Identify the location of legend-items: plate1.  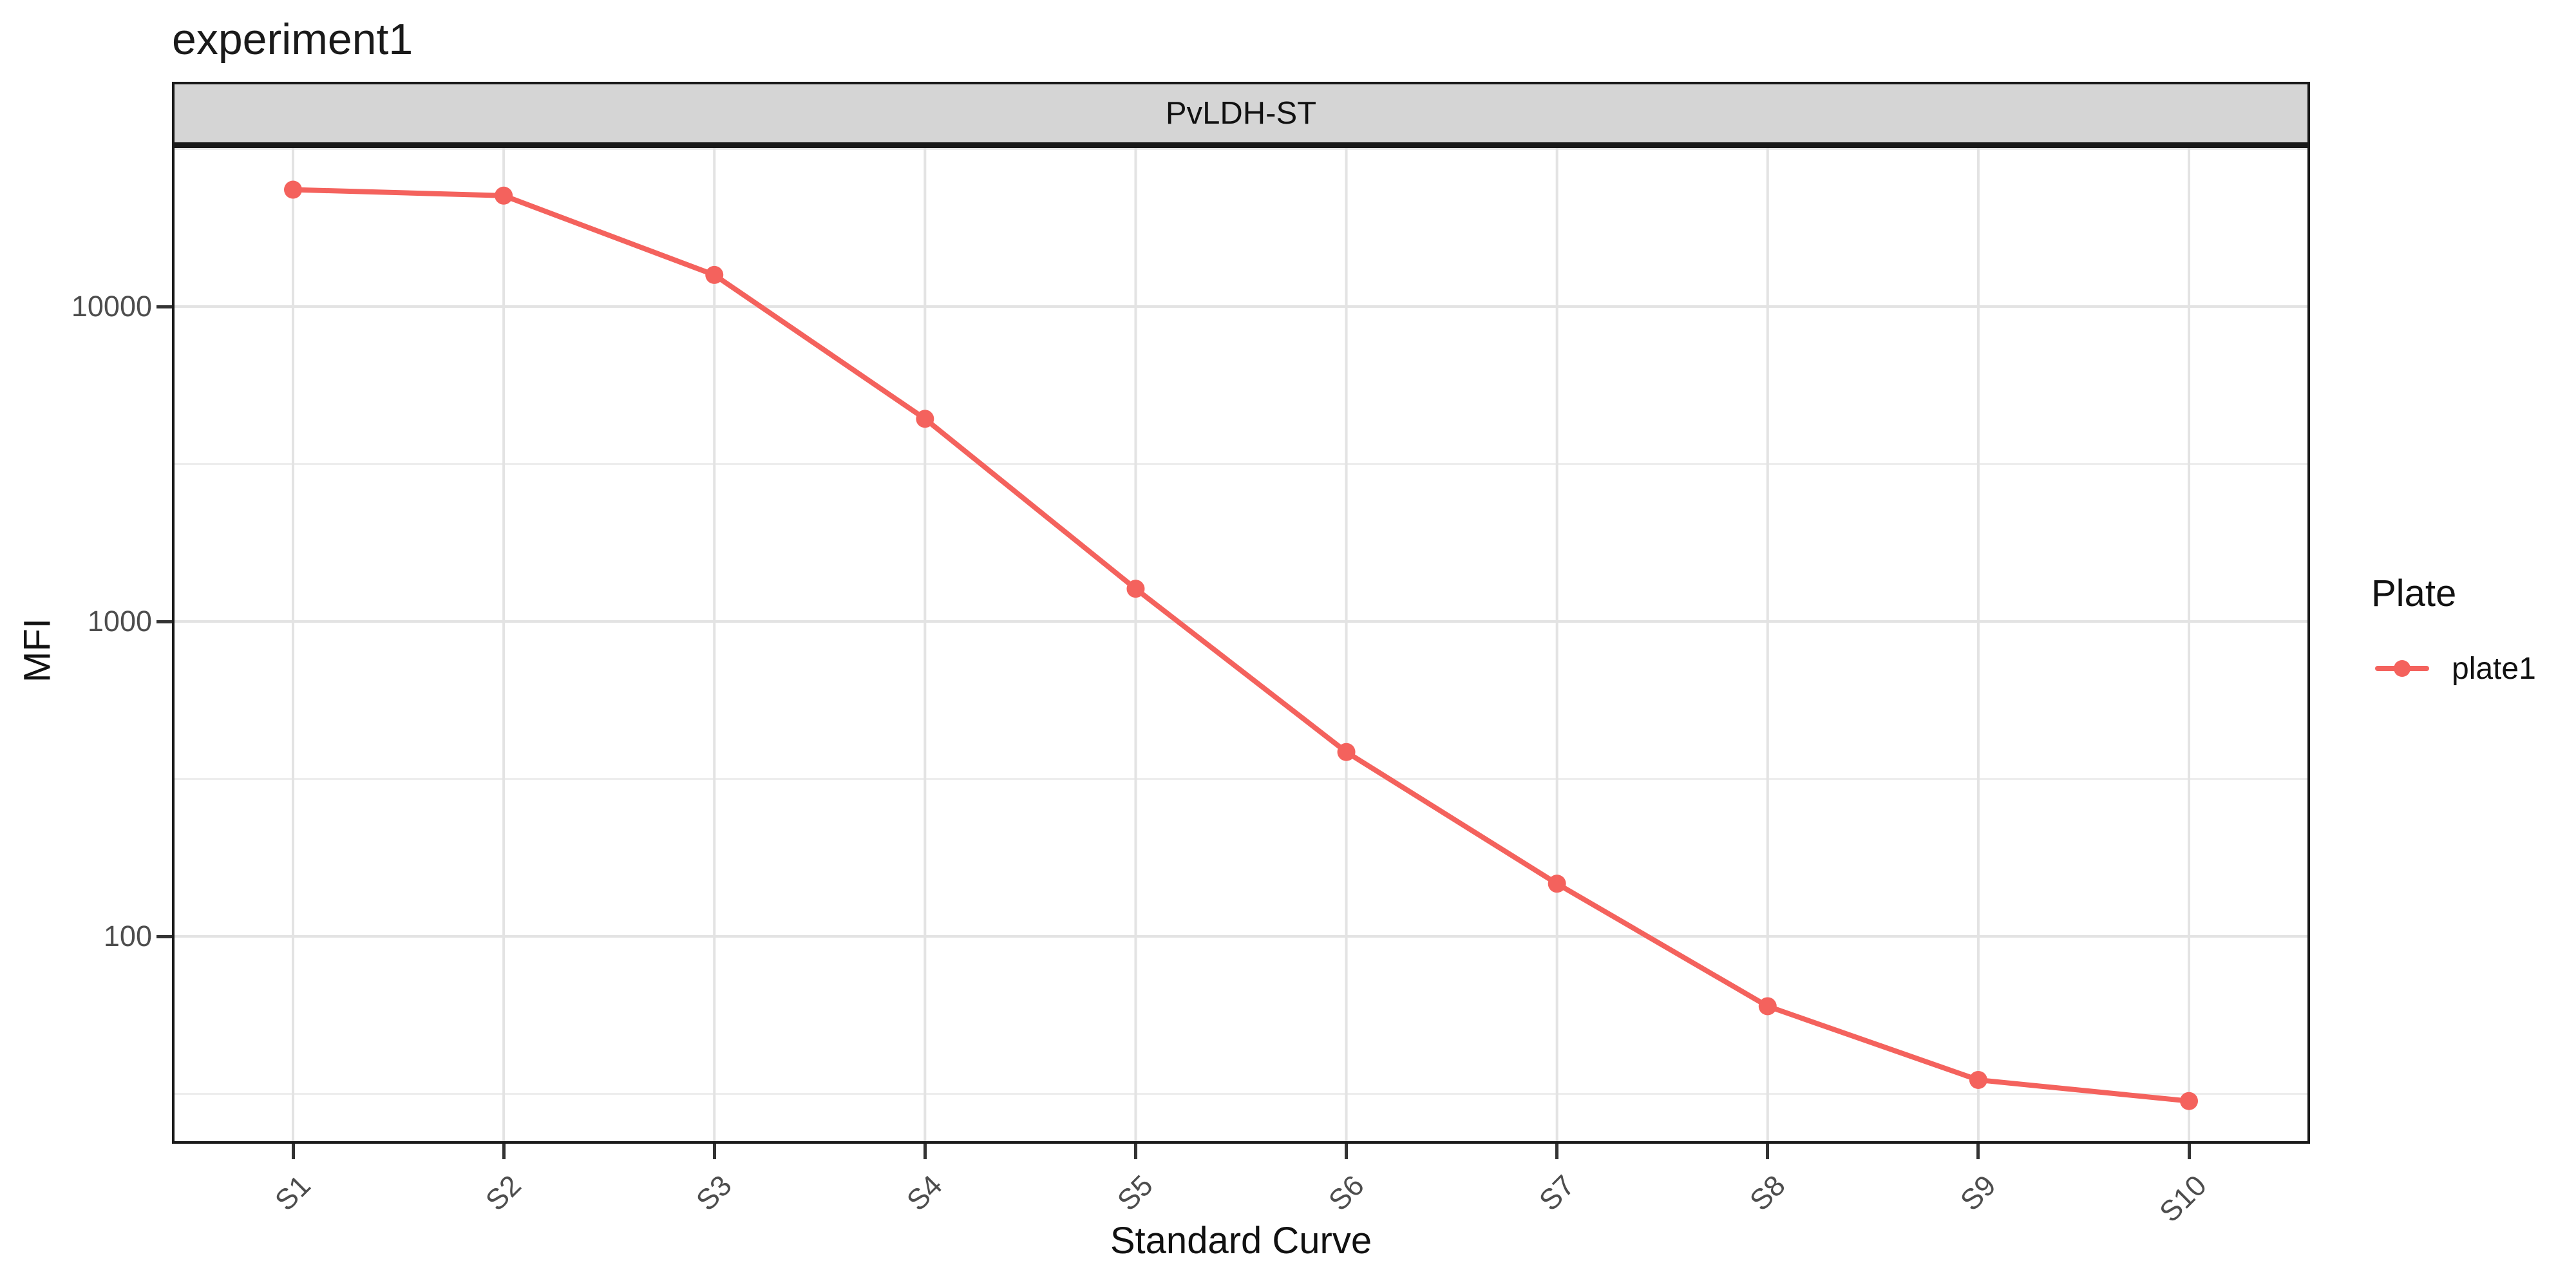
(2446, 668).